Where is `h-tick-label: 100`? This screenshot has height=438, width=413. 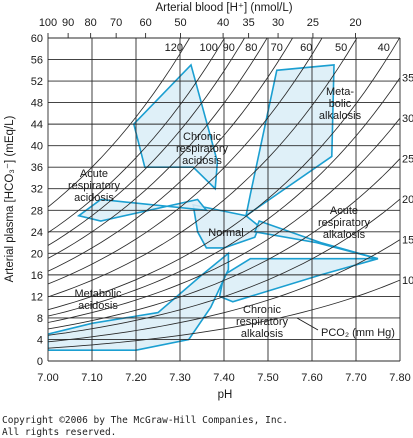 h-tick-label: 100 is located at coordinates (48, 23).